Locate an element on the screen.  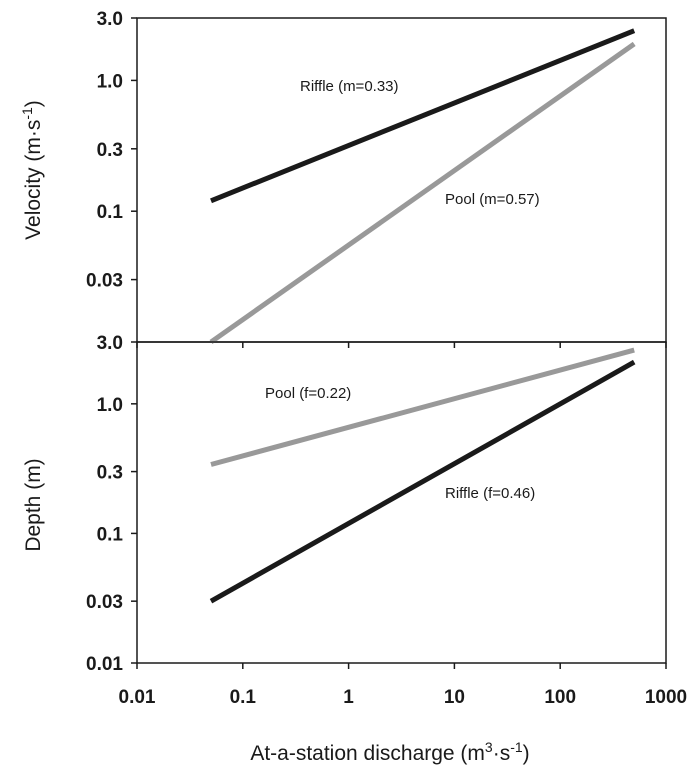
series-label-pool-velocity: Pool (m=0.57) is located at coordinates (492, 199).